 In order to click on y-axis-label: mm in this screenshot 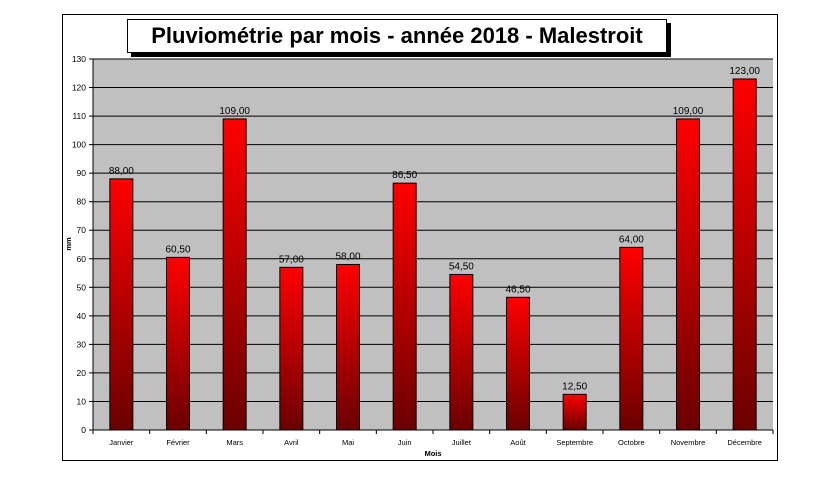, I will do `click(68, 244)`.